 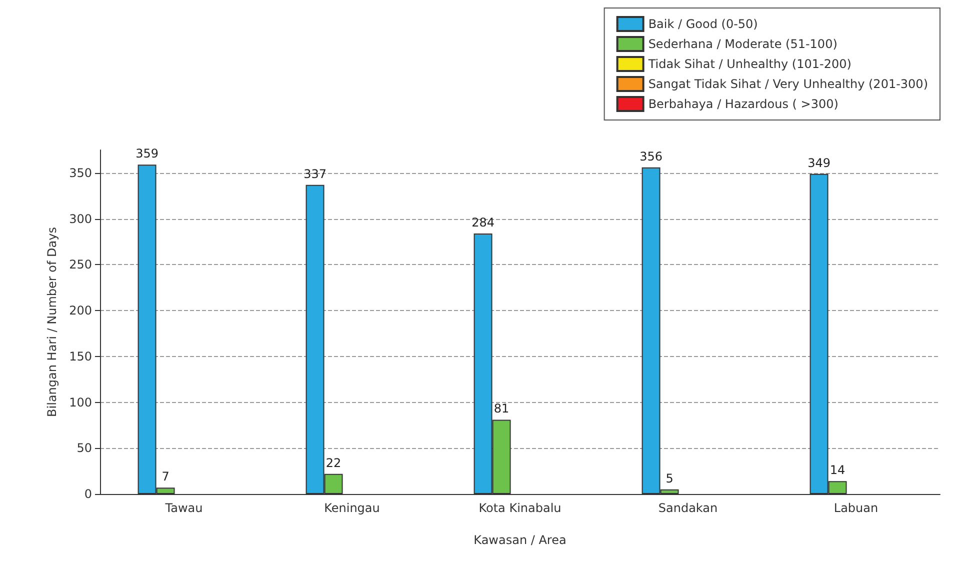 What do you see at coordinates (80, 402) in the screenshot?
I see `y-tick-label: 100` at bounding box center [80, 402].